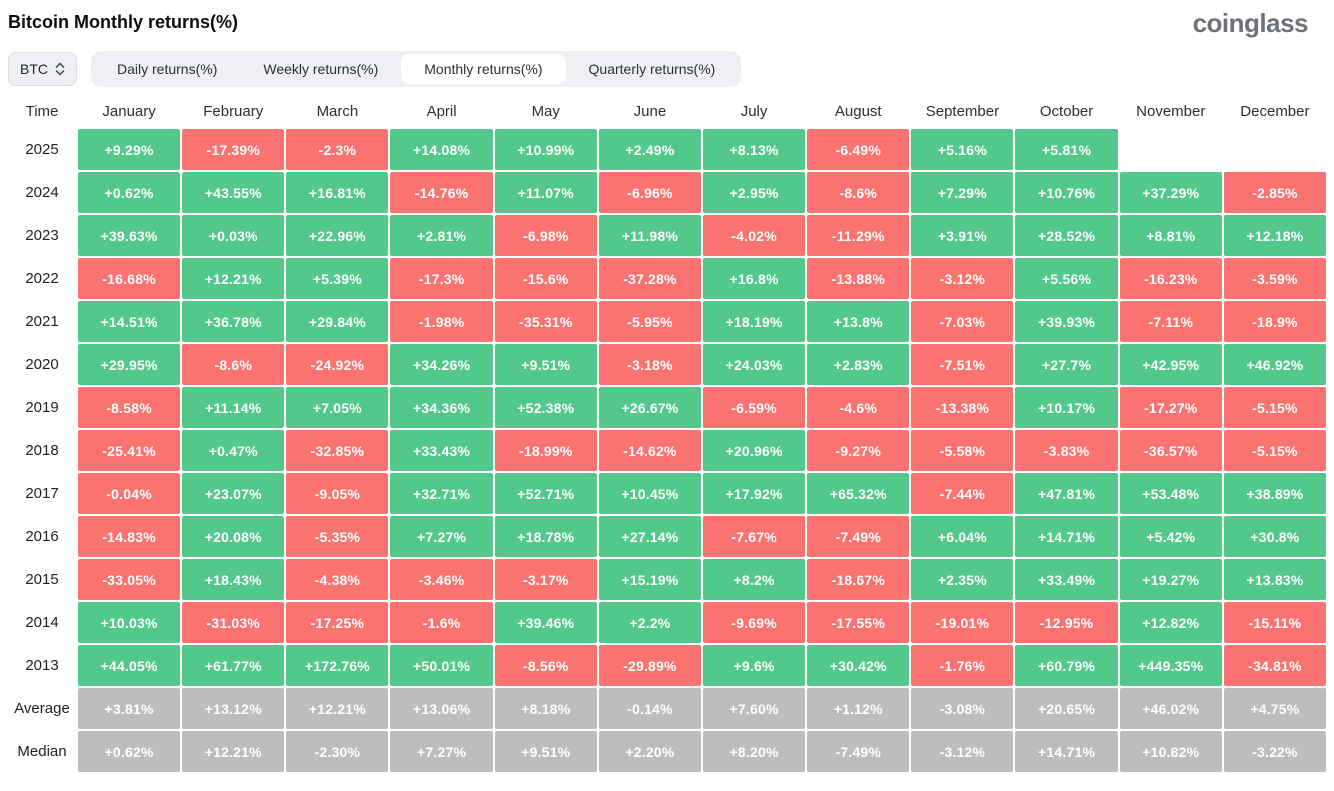 Image resolution: width=1334 pixels, height=791 pixels. What do you see at coordinates (962, 407) in the screenshot?
I see `return-cell: -13.38%` at bounding box center [962, 407].